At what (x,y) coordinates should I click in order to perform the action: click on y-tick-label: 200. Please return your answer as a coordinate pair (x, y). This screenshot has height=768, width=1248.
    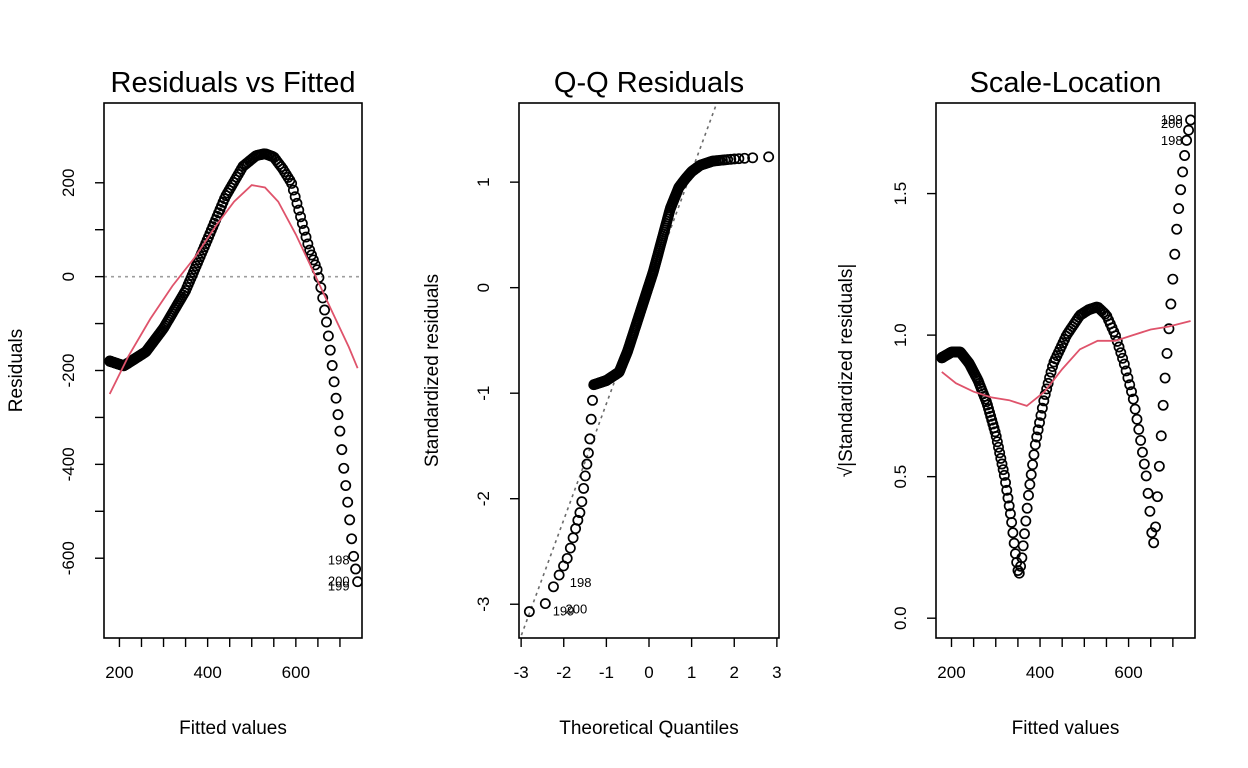
    Looking at the image, I should click on (68, 183).